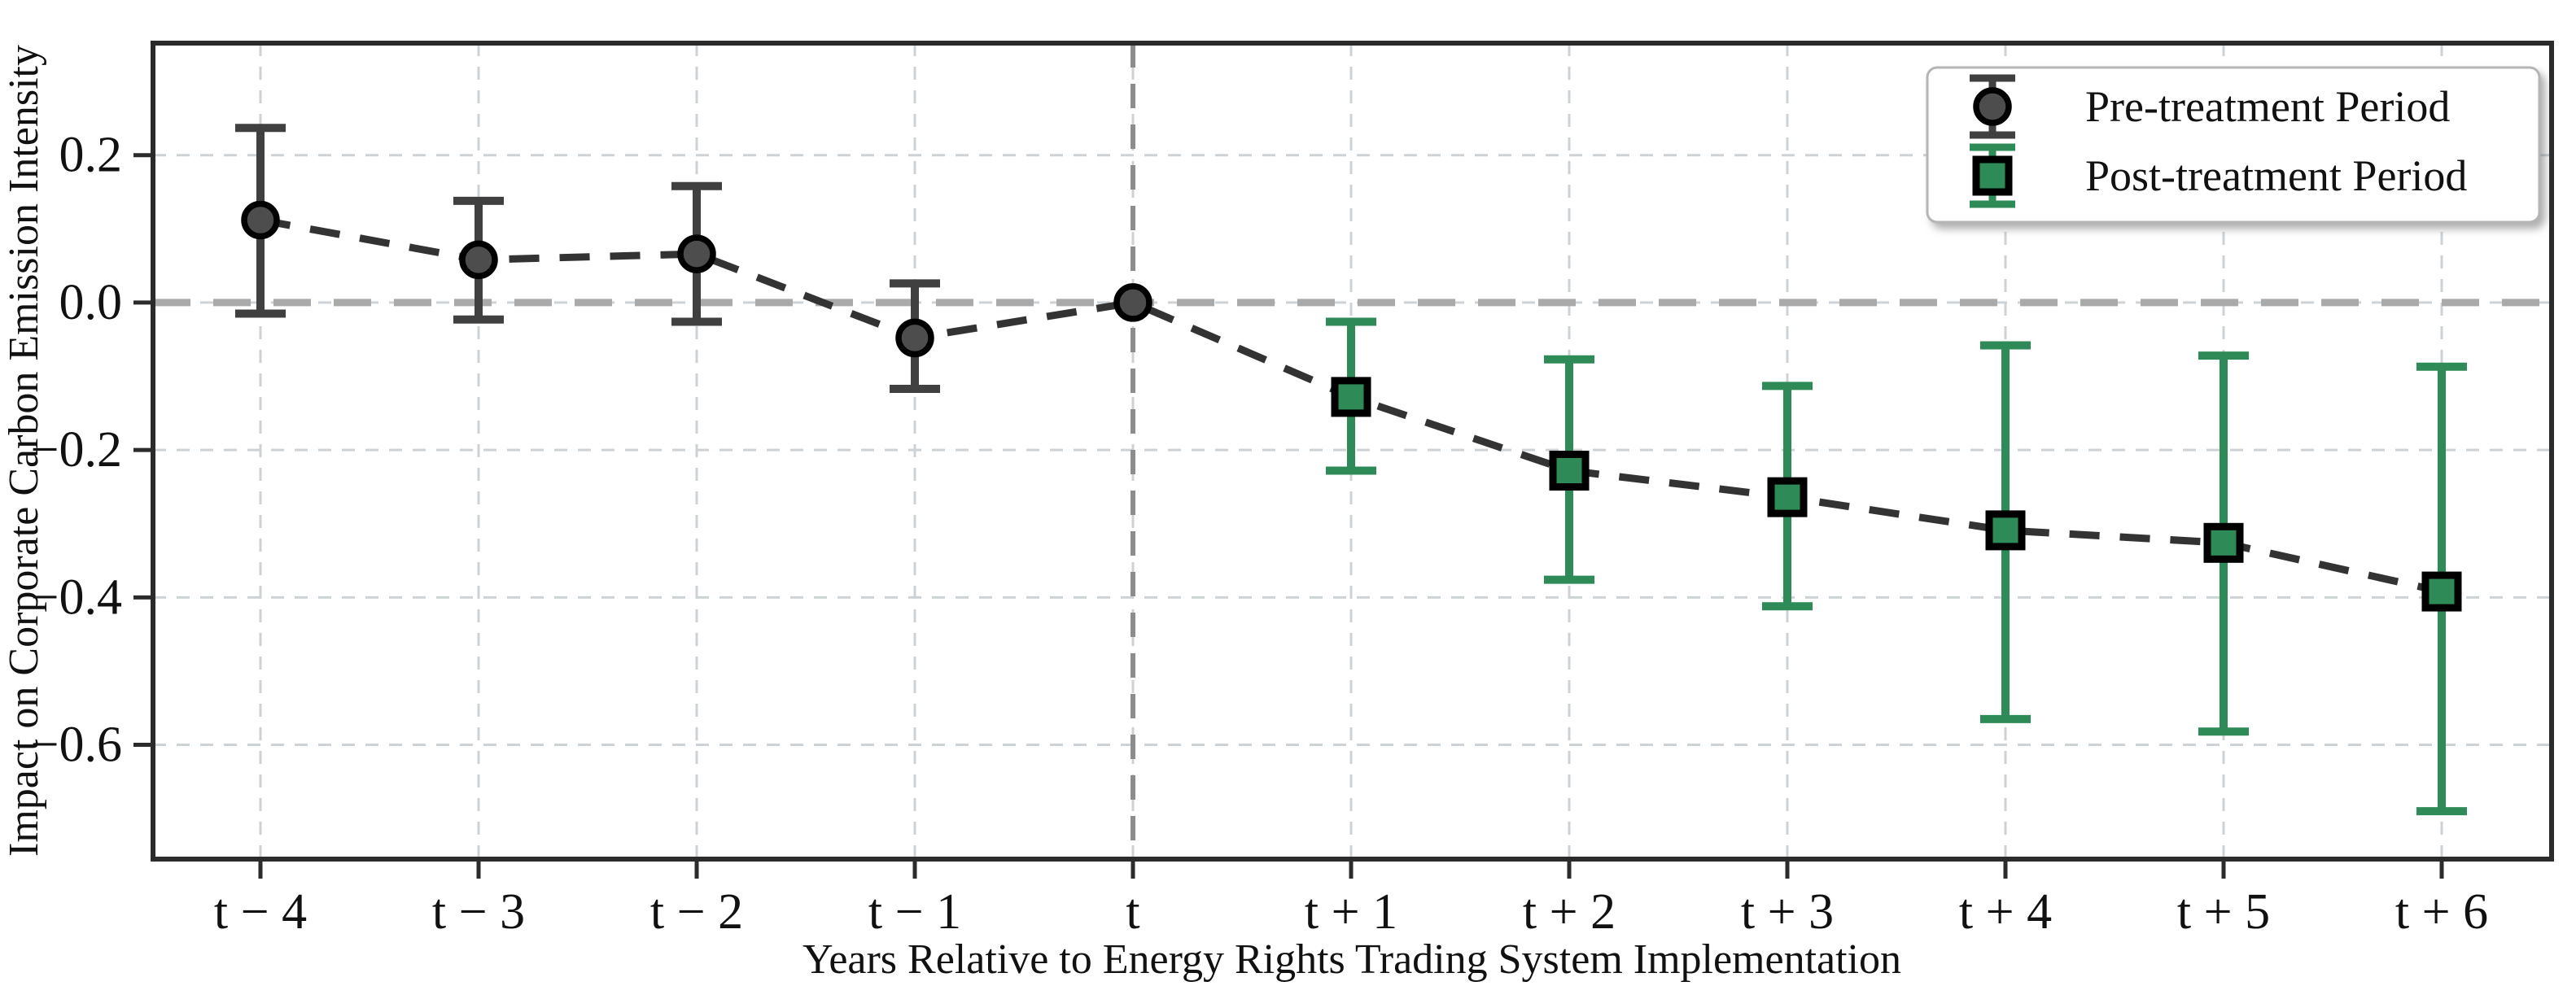 The width and height of the screenshot is (2576, 986). I want to click on legend-square-marker, so click(1992, 175).